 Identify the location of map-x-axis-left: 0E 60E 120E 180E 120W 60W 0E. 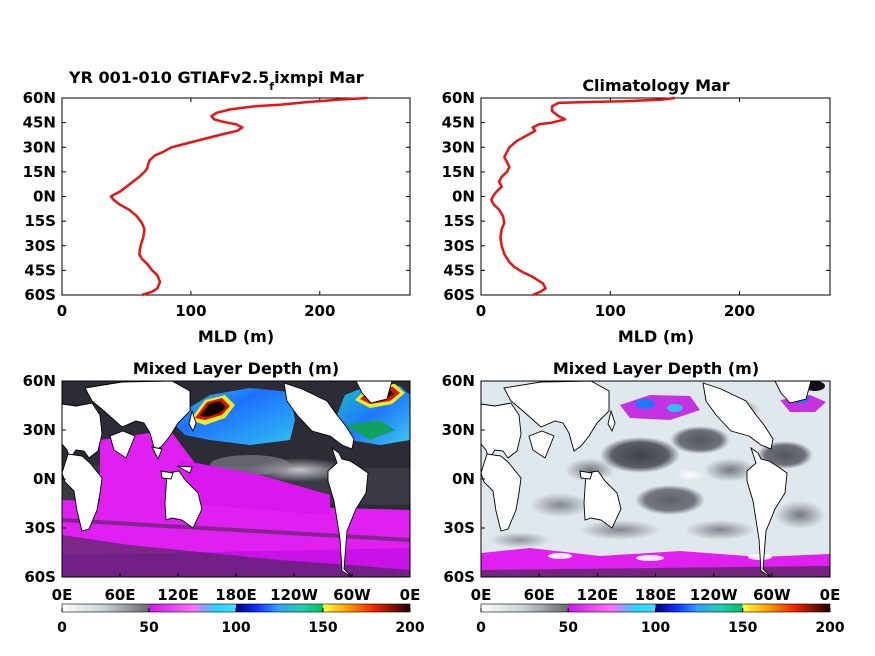
(236, 588).